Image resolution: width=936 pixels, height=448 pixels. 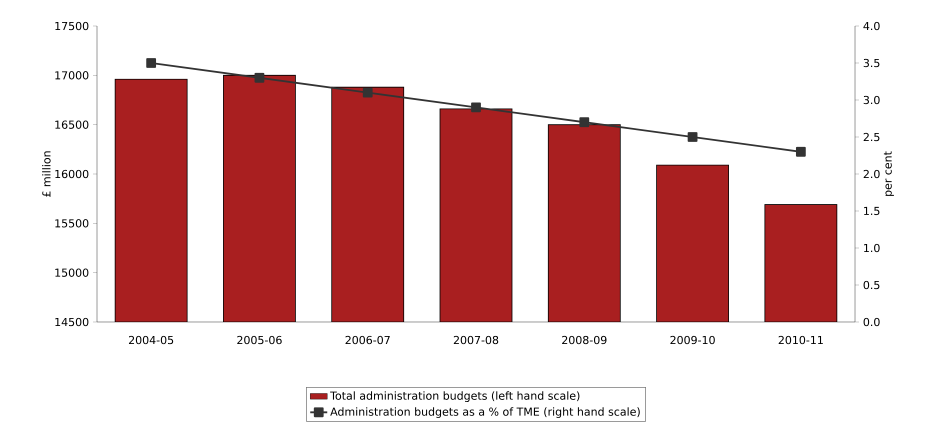 What do you see at coordinates (71, 26) in the screenshot?
I see `y-tick-label: 17500` at bounding box center [71, 26].